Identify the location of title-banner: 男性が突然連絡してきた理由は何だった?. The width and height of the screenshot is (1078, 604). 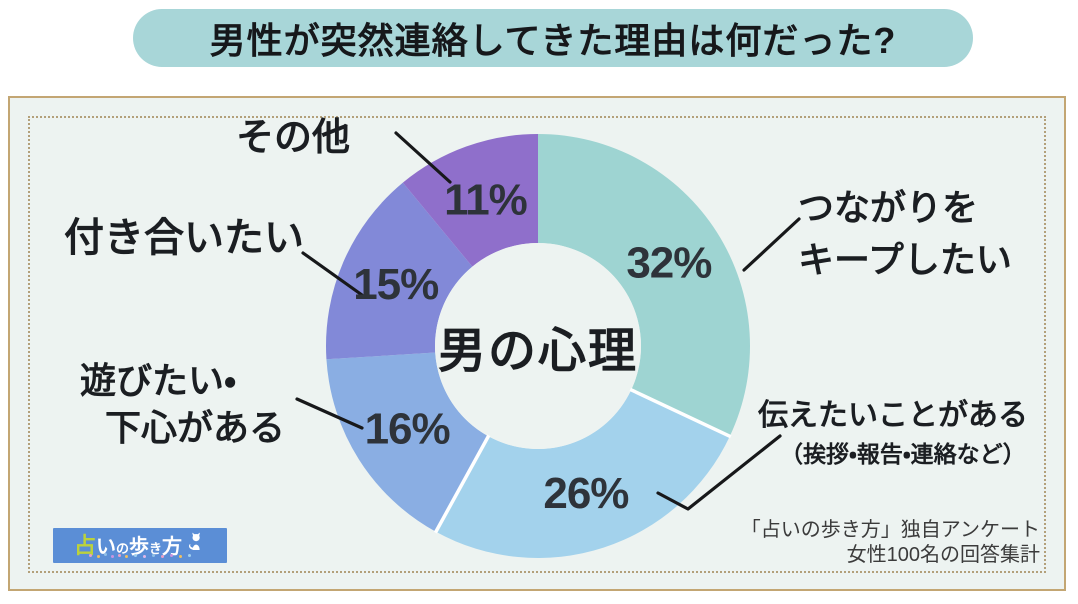
(553, 38).